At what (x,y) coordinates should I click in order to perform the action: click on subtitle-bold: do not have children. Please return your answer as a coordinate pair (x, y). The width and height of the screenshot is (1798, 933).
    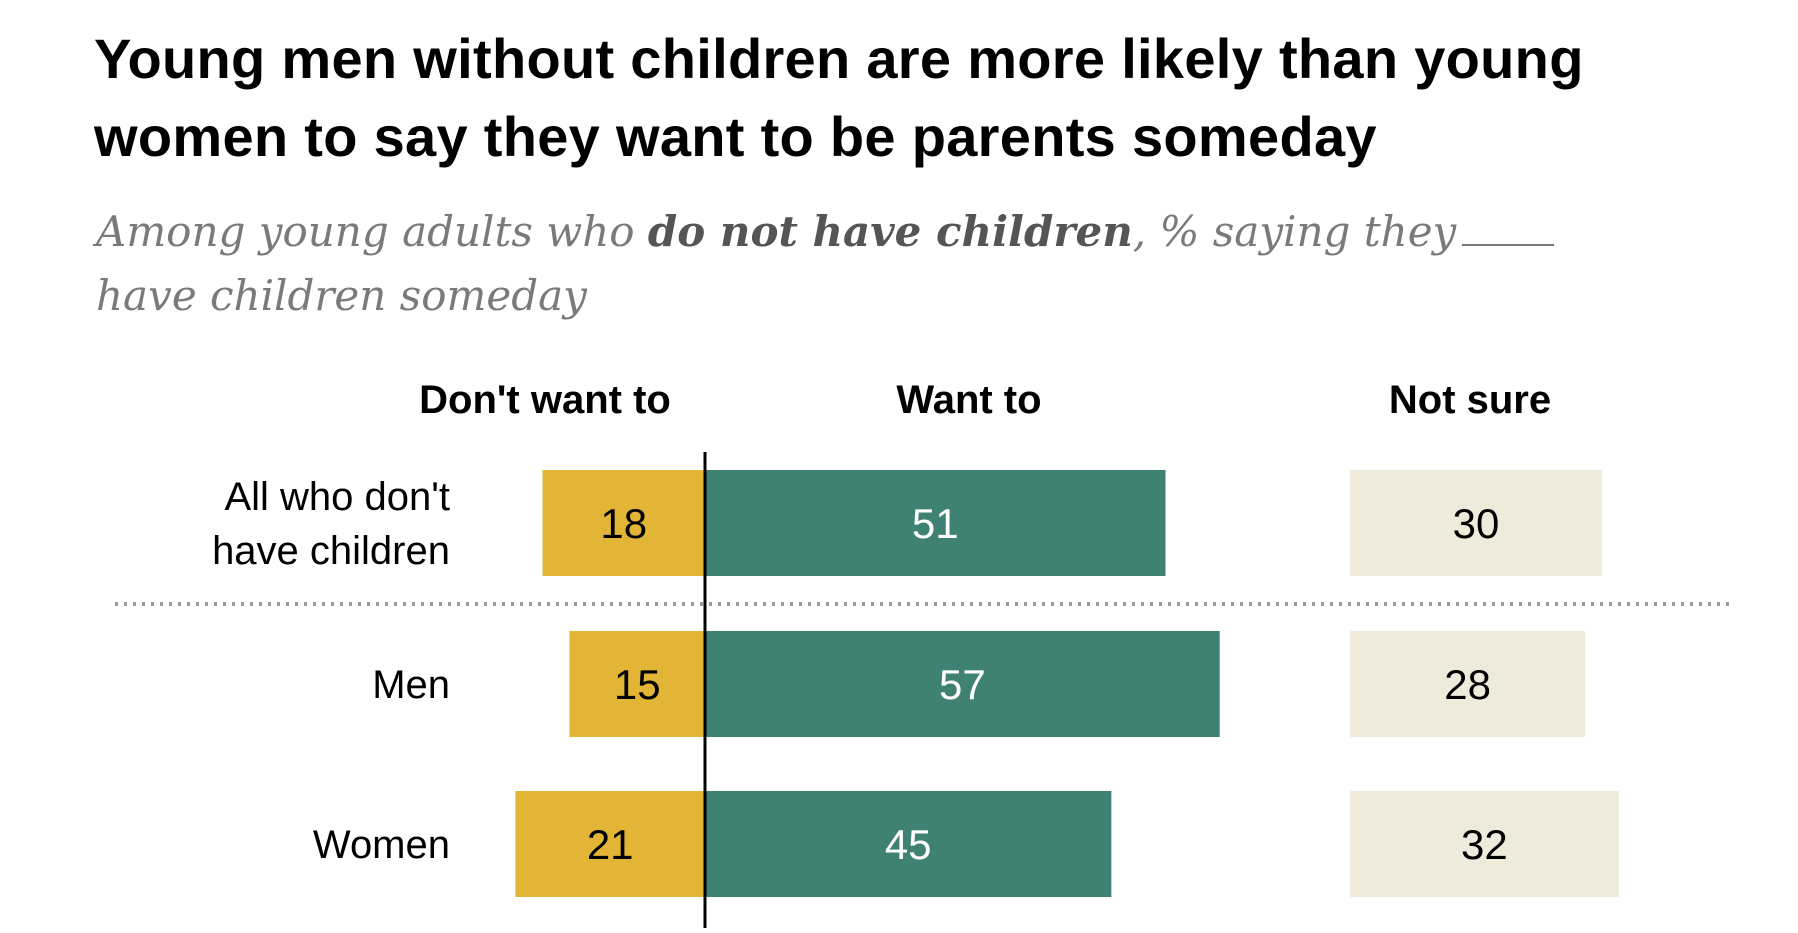
    Looking at the image, I should click on (890, 231).